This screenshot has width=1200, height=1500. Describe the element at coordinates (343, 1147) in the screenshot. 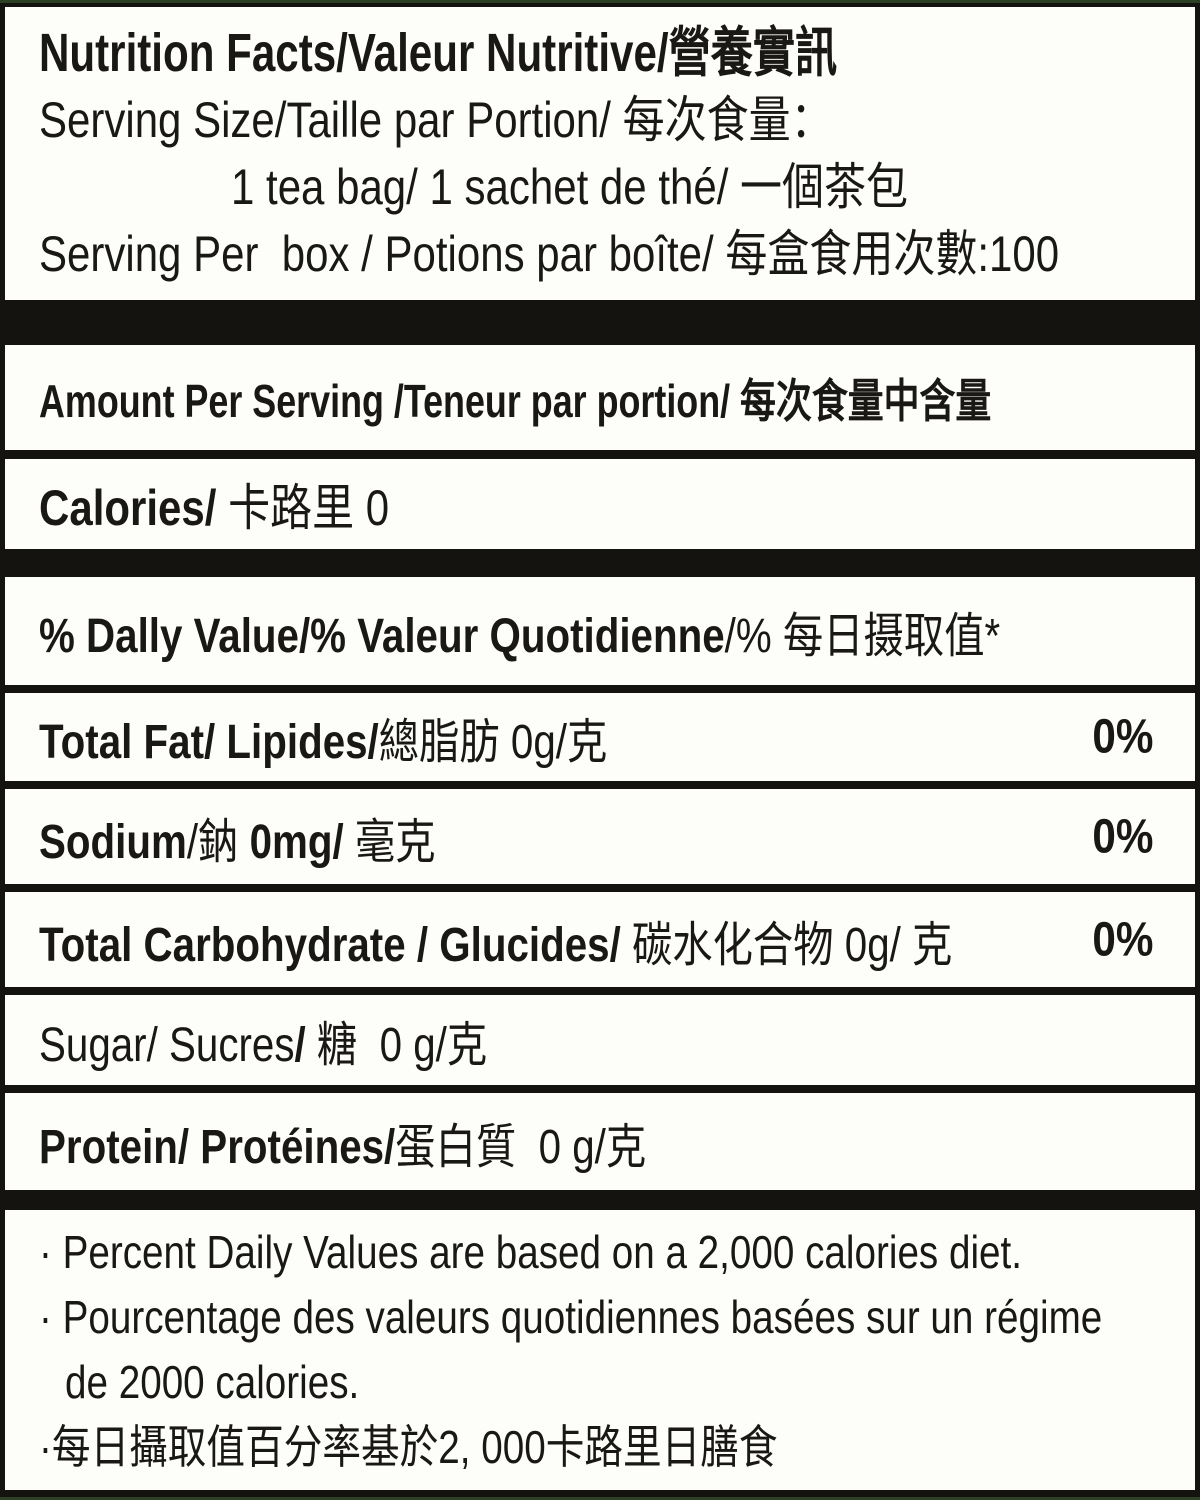

I see `row-protein-text: Protein/ Protéines/蛋白質 0 g/克` at that location.